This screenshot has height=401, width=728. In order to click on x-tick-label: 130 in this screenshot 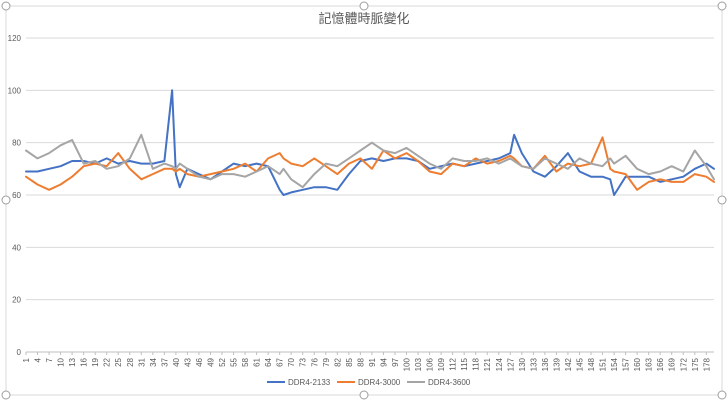, I will do `click(522, 364)`.